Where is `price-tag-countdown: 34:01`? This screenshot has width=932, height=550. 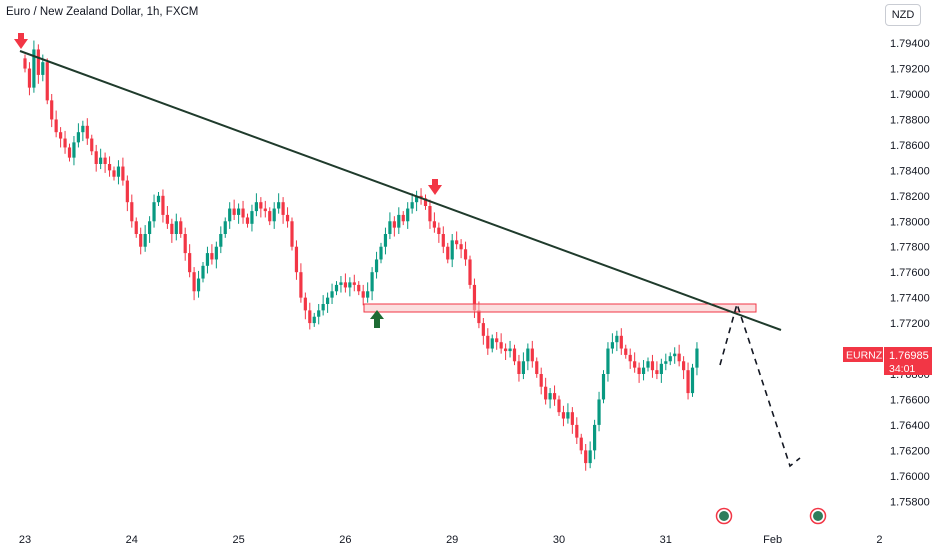 price-tag-countdown: 34:01 is located at coordinates (902, 369).